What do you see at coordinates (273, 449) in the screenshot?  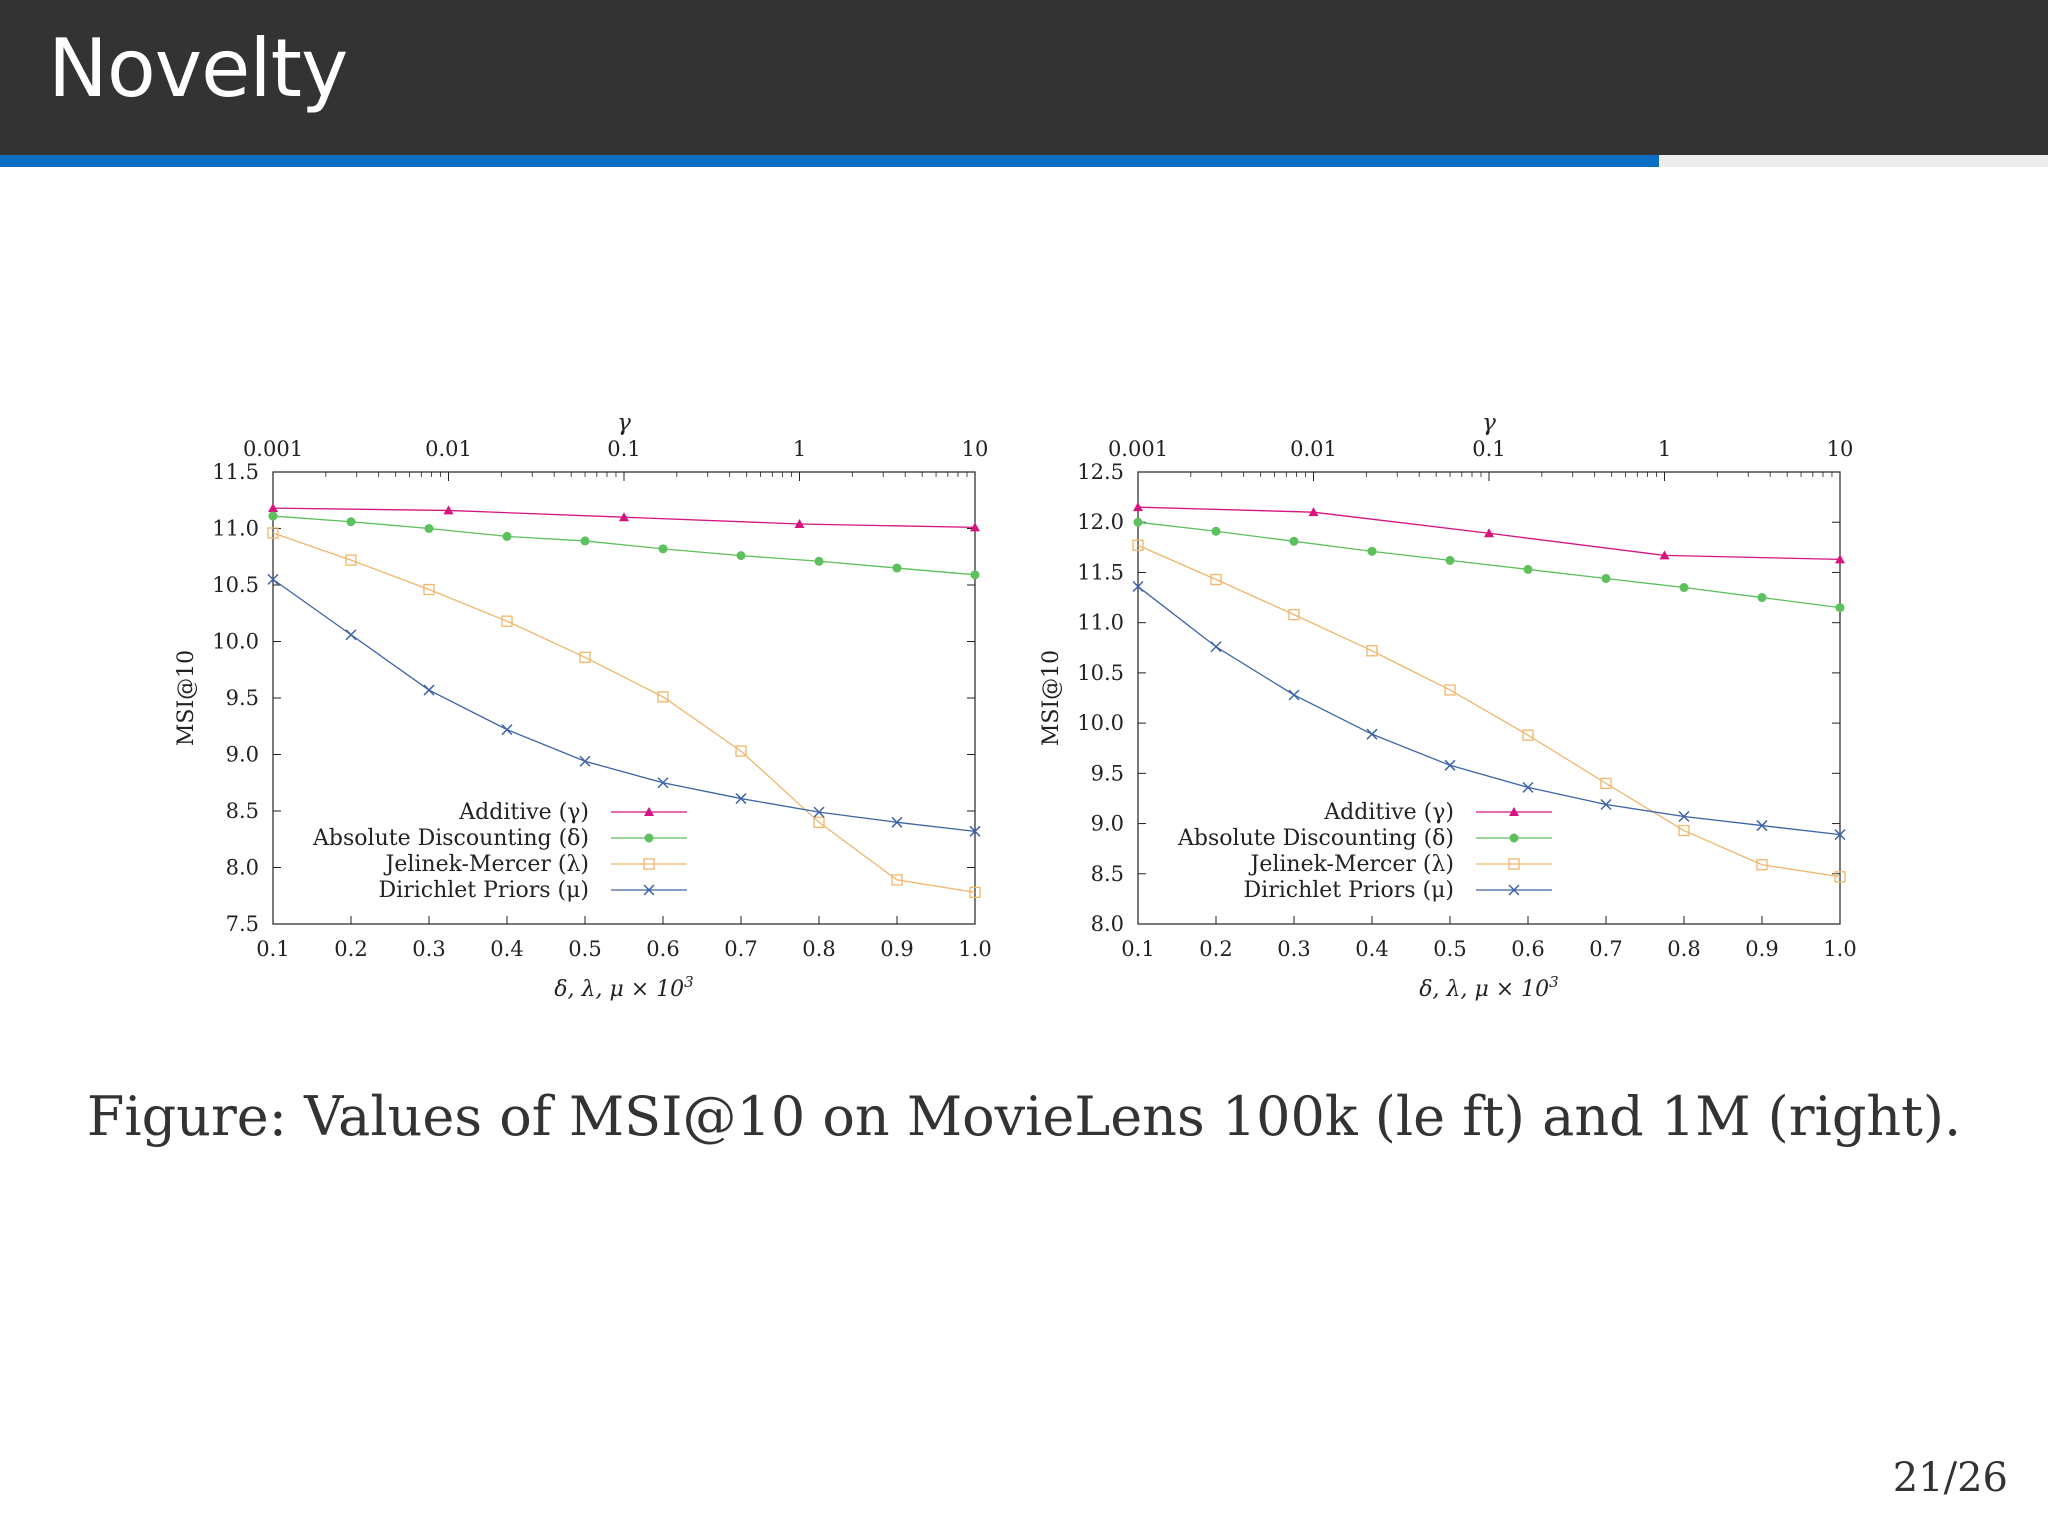 I see `top-tick-label: 0.001` at bounding box center [273, 449].